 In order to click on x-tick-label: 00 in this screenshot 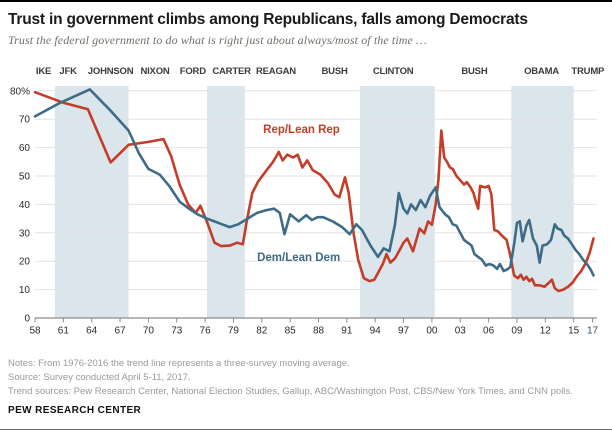, I will do `click(432, 331)`.